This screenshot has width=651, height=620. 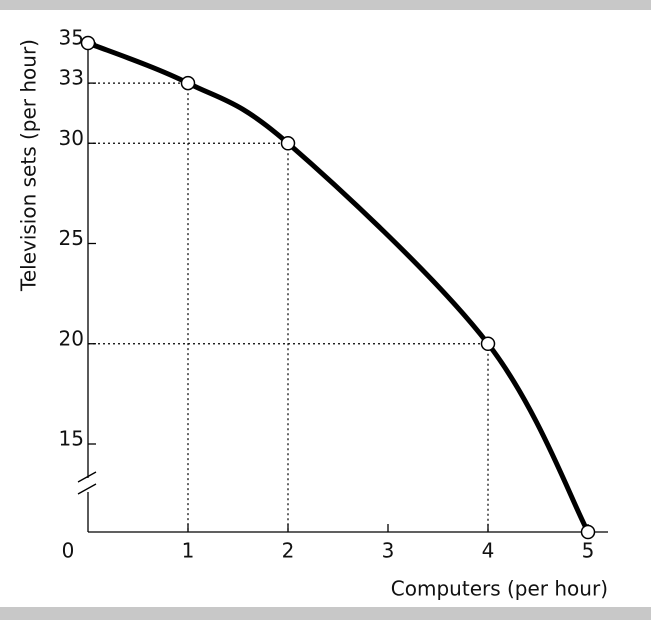 I want to click on x-tick-label: 0, so click(x=68, y=551).